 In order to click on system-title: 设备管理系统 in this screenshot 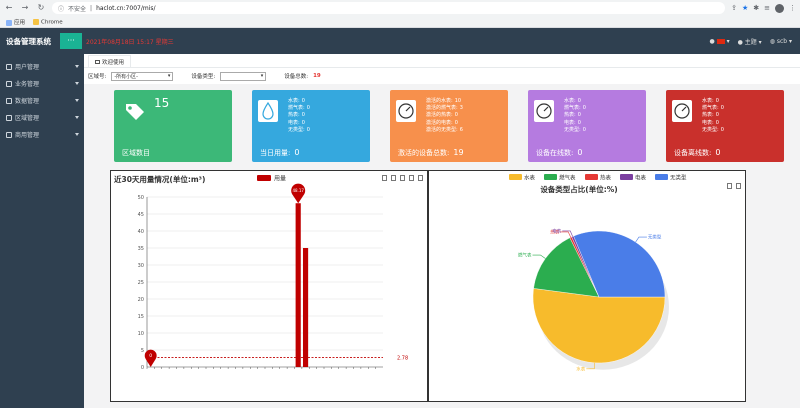, I will do `click(28, 41)`.